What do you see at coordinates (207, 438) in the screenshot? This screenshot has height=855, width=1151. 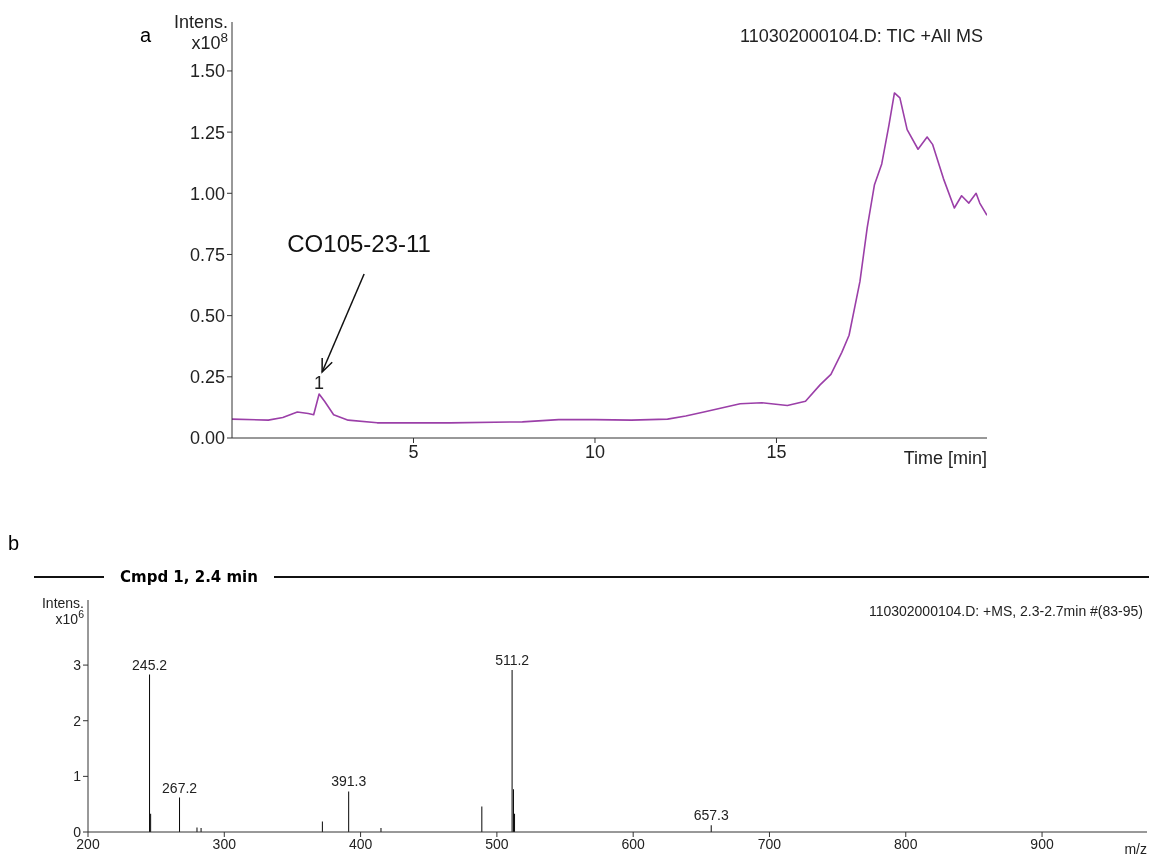 I see `y-tick-label: 0.00` at bounding box center [207, 438].